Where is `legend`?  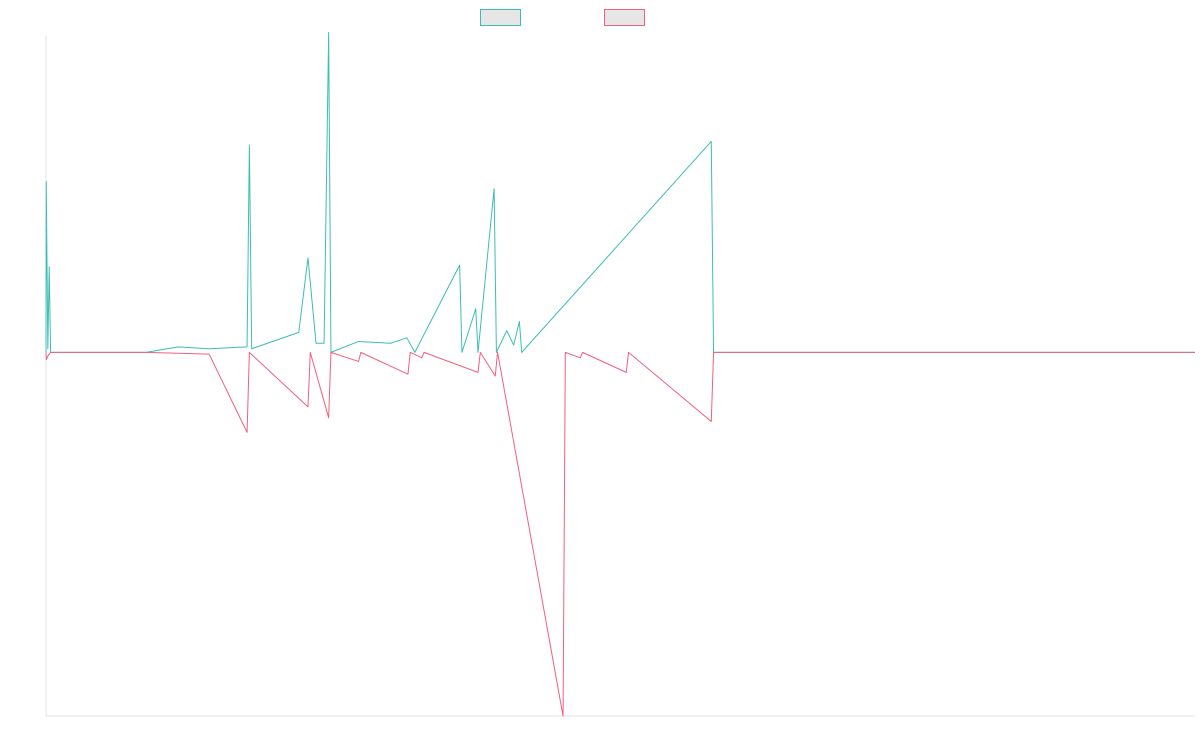
legend is located at coordinates (562, 17).